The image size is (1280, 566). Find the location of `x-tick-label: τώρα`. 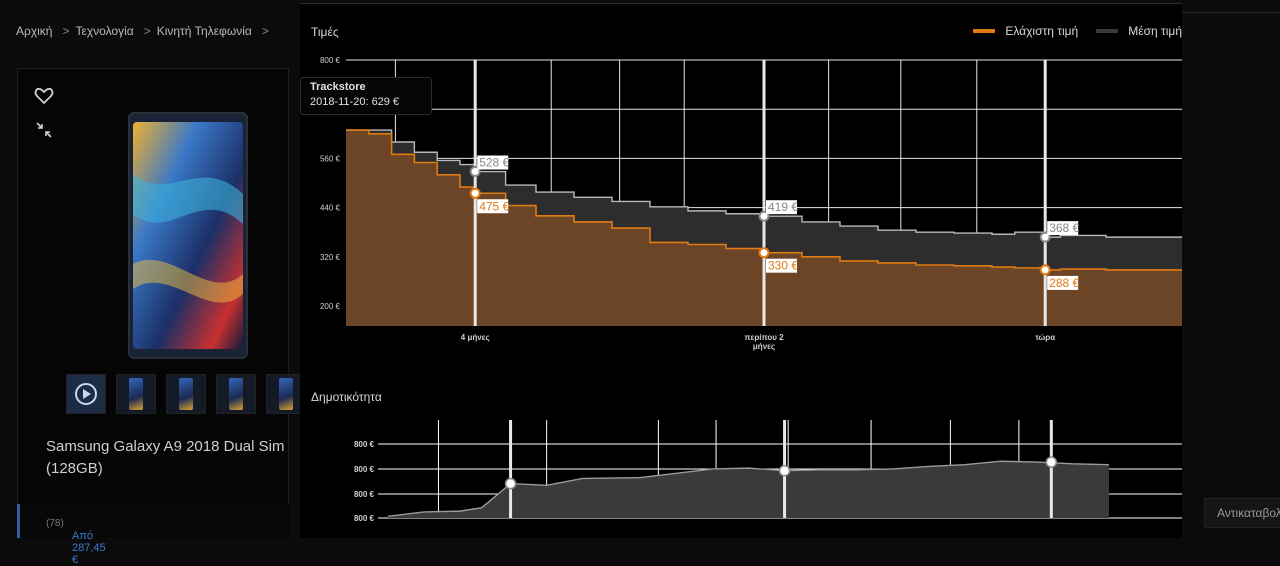

x-tick-label: τώρα is located at coordinates (1045, 337).